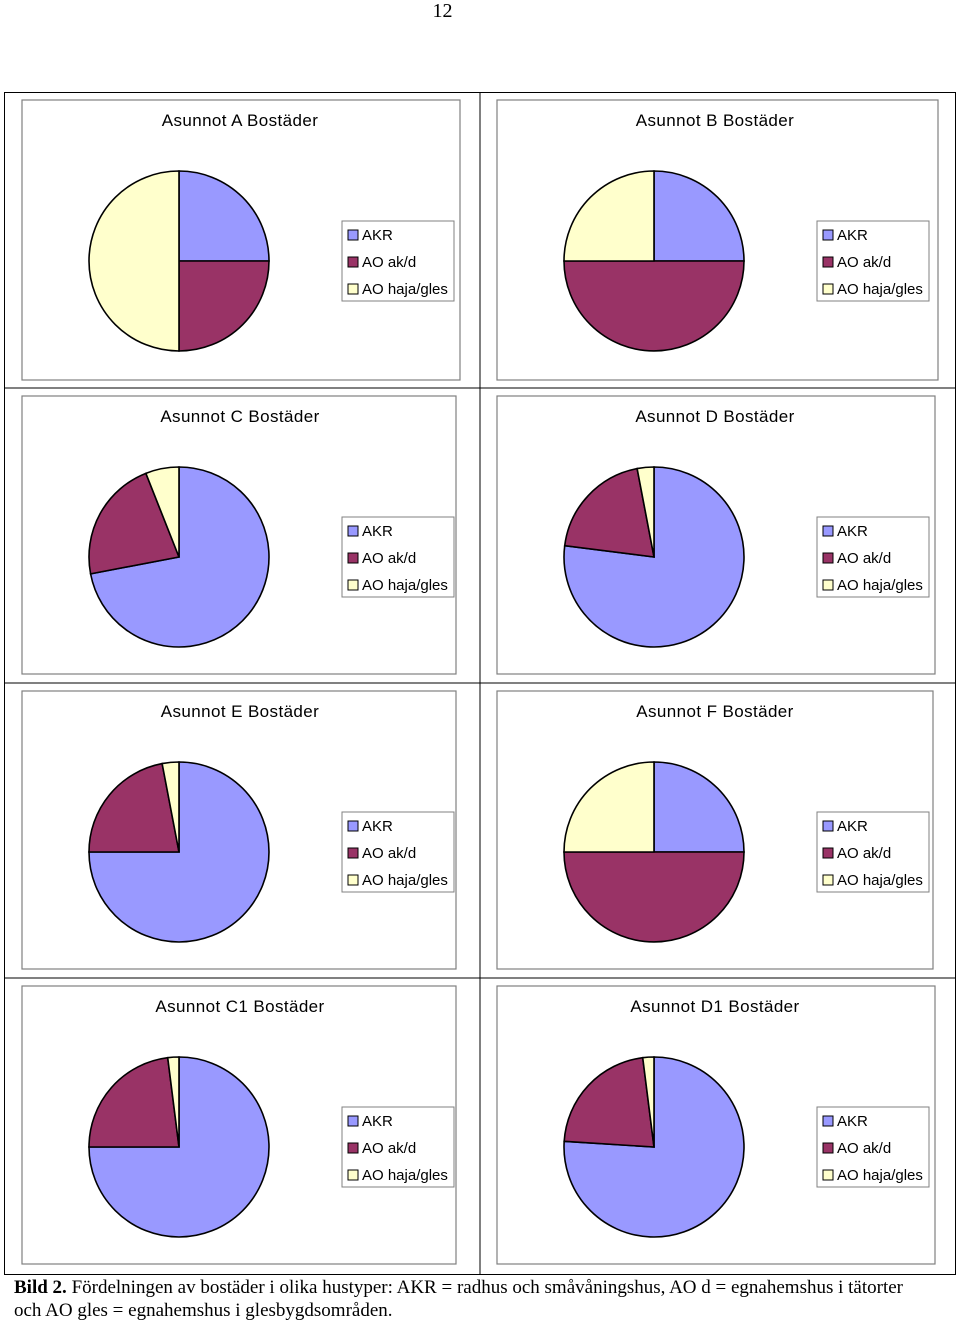 The height and width of the screenshot is (1322, 960). What do you see at coordinates (40, 1287) in the screenshot?
I see `caption-label: Bild 2.` at bounding box center [40, 1287].